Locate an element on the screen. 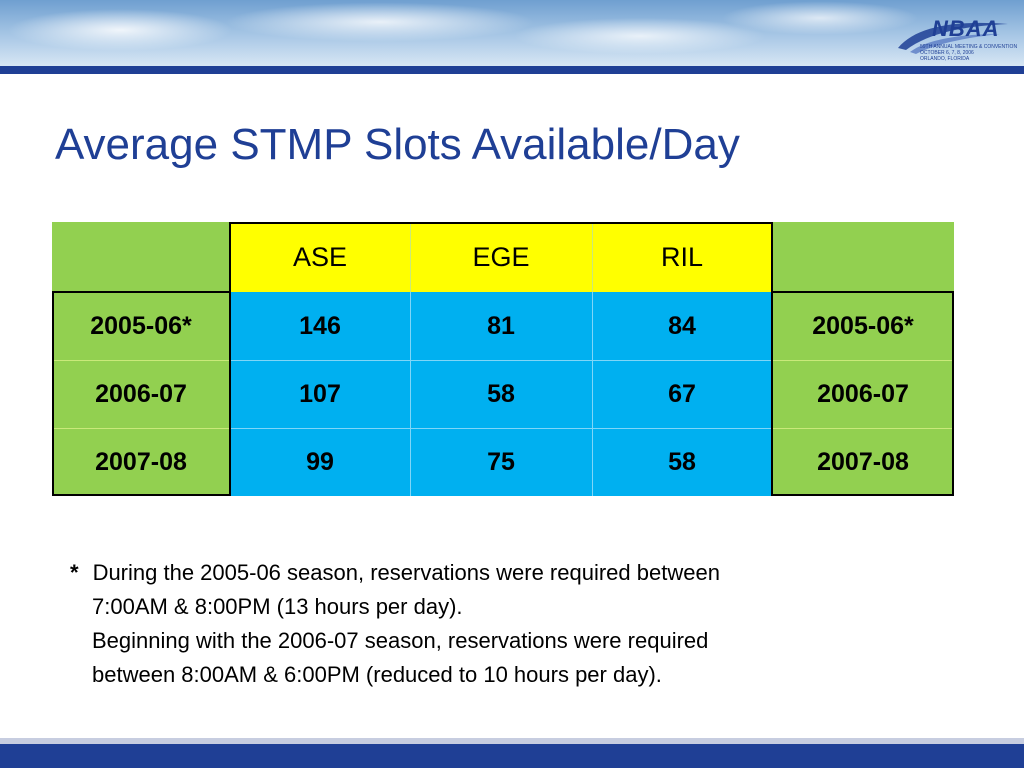 The image size is (1024, 768). row-label-right: 2006-07 is located at coordinates (863, 394).